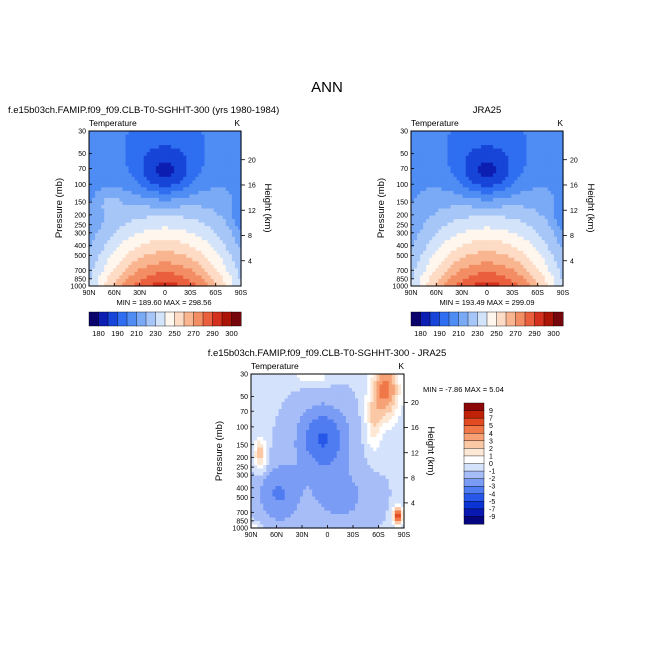  I want to click on panel1-ylabel-right: Height (km), so click(267, 207).